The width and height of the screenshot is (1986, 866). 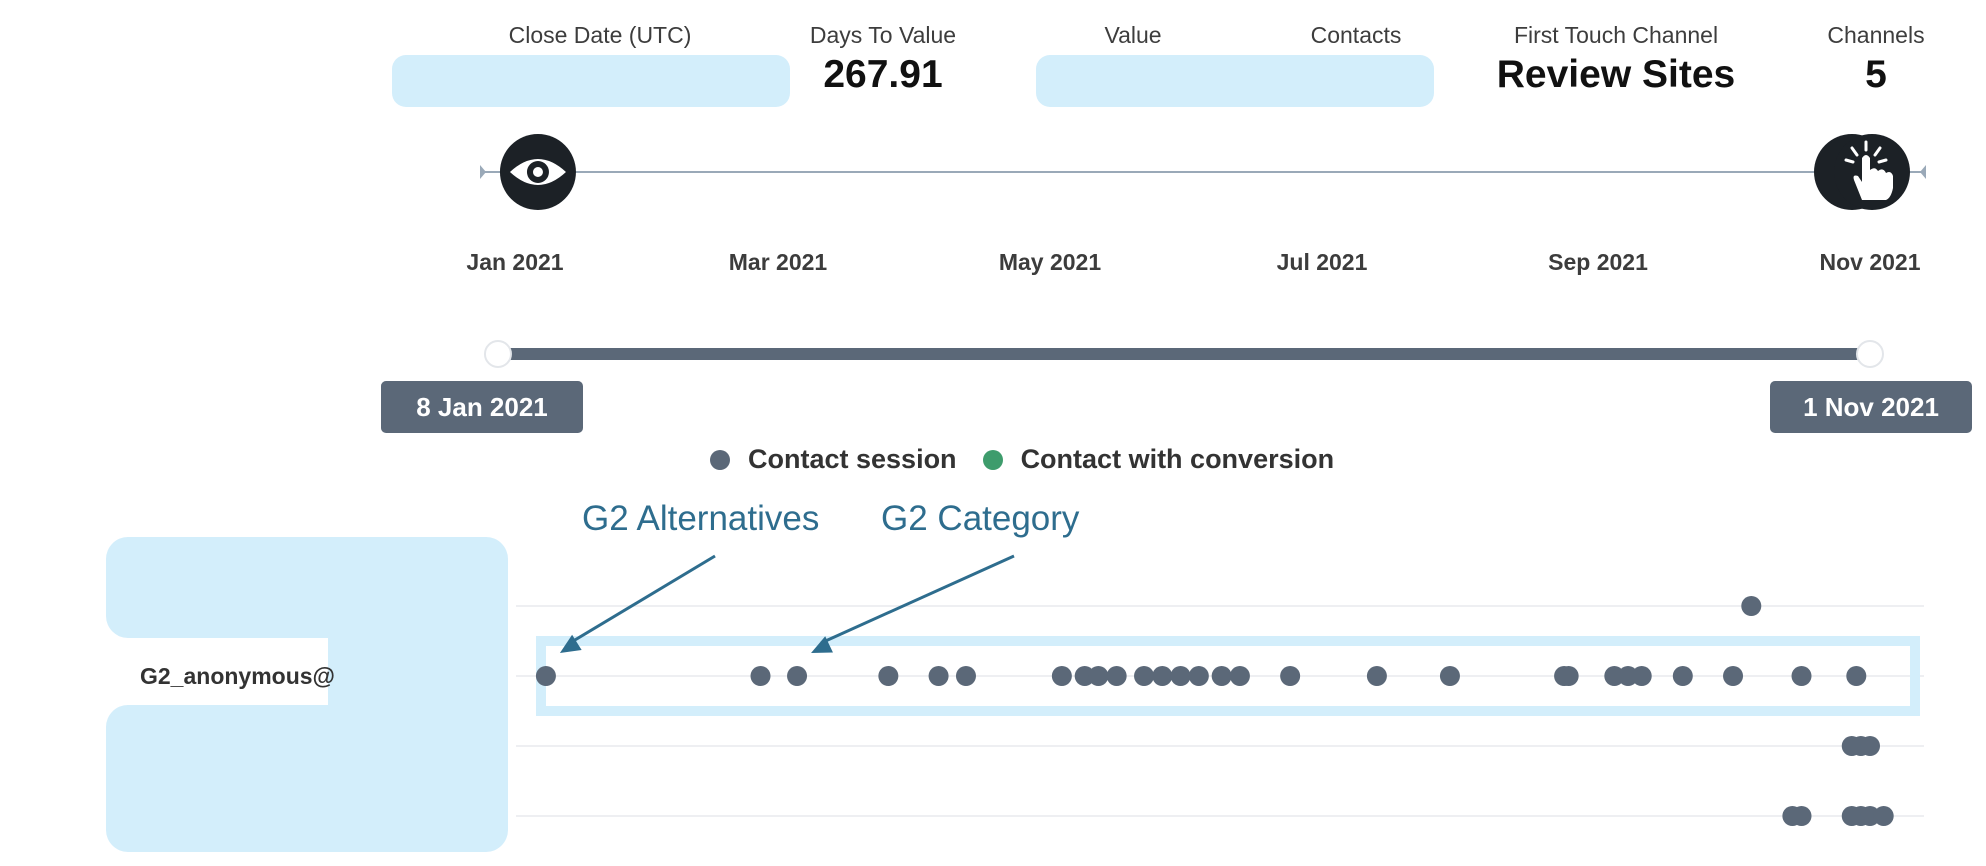 I want to click on days-to-value-label: Days To Value, so click(x=883, y=35).